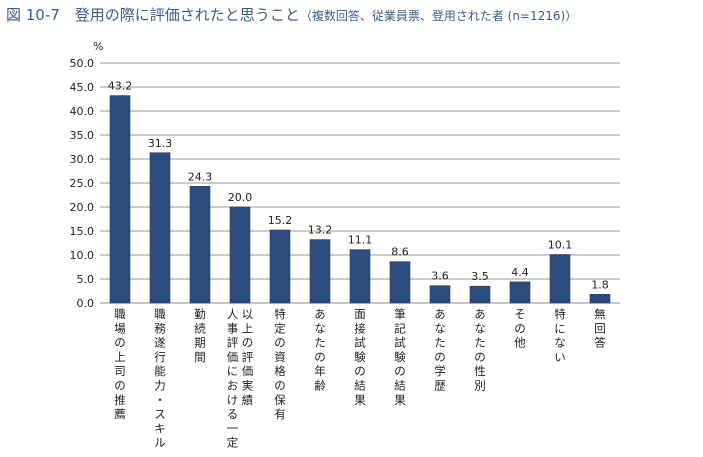 Image resolution: width=703 pixels, height=457 pixels. I want to click on category-label: 特にない, so click(560, 335).